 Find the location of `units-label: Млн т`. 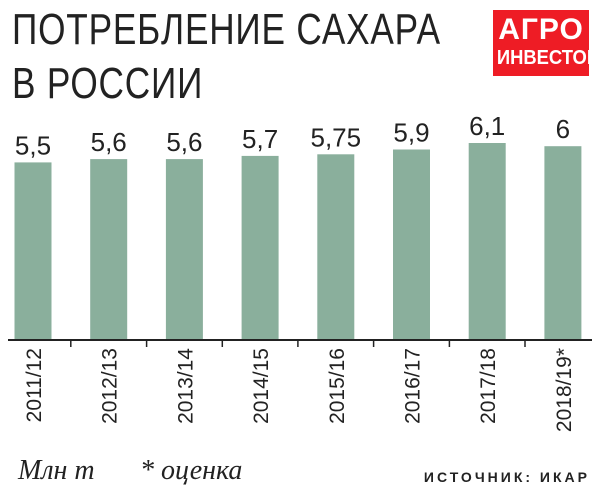

units-label: Млн т is located at coordinates (56, 470).